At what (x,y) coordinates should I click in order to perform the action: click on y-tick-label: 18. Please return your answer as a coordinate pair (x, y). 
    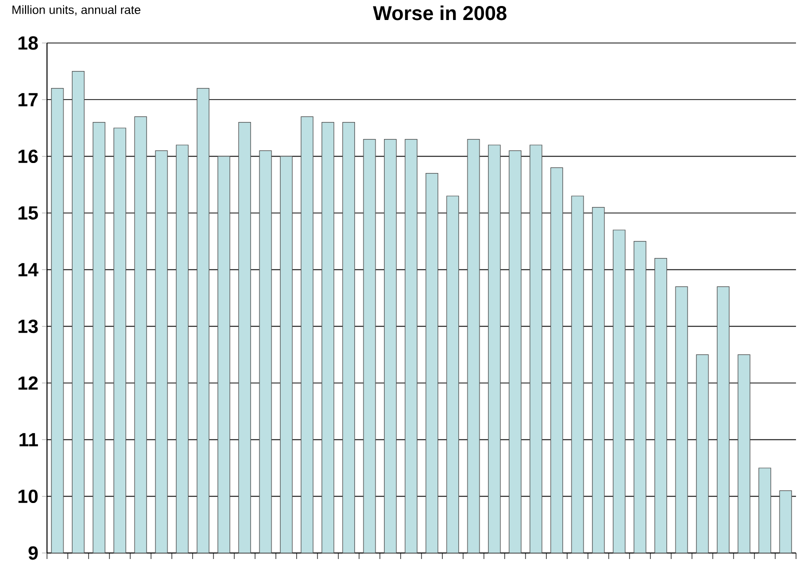
    Looking at the image, I should click on (28, 43).